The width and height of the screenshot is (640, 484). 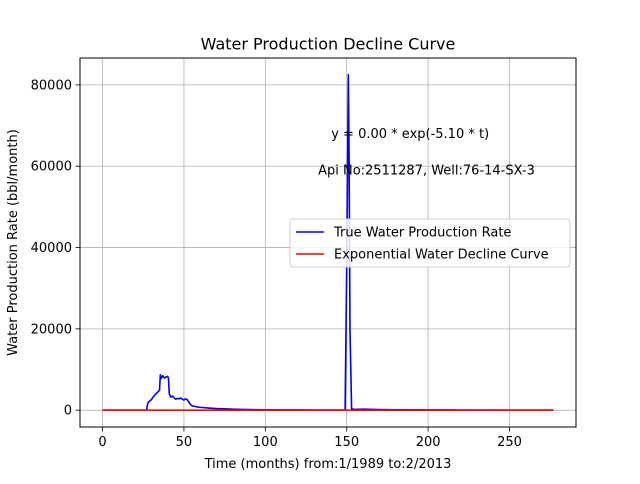 What do you see at coordinates (441, 255) in the screenshot?
I see `legend-label: Exponential Water Decline Curve` at bounding box center [441, 255].